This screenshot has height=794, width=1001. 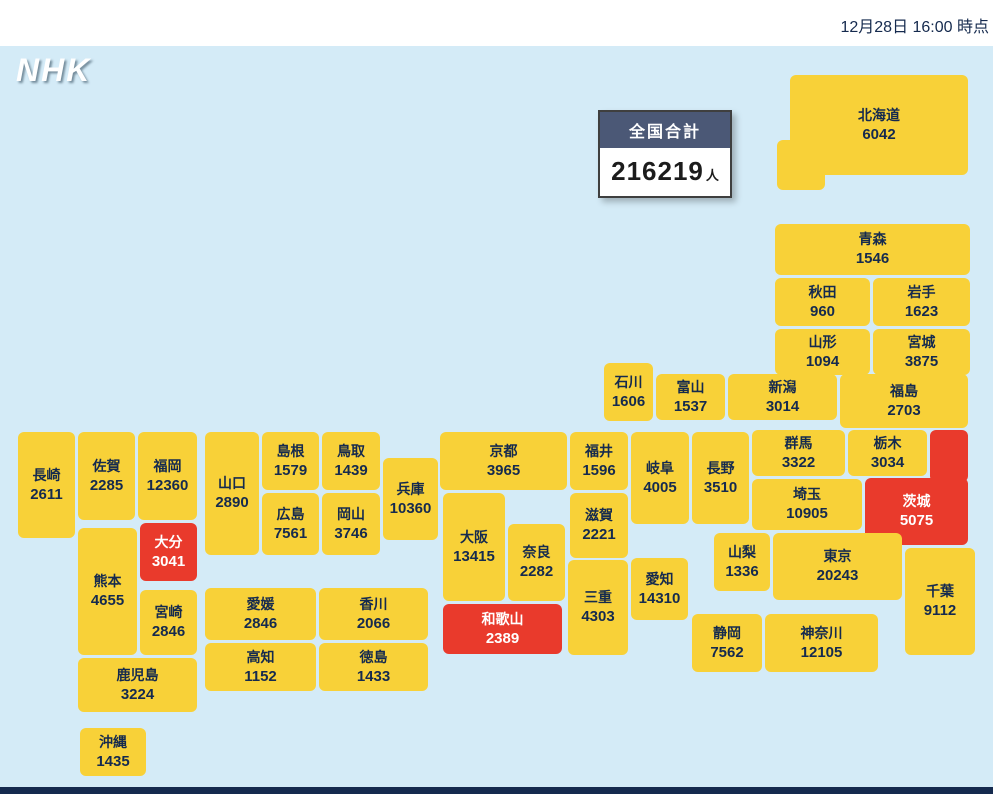 What do you see at coordinates (260, 656) in the screenshot?
I see `prefecture-name: 高知` at bounding box center [260, 656].